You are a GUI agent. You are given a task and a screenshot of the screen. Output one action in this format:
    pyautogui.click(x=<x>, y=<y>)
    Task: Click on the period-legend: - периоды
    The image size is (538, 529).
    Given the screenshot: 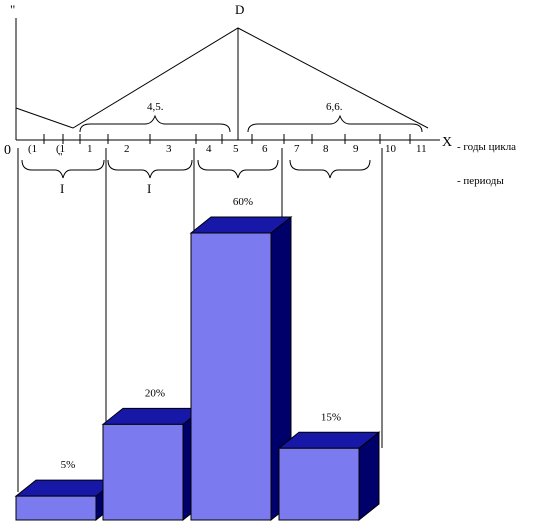 What is the action you would take?
    pyautogui.click(x=480, y=181)
    